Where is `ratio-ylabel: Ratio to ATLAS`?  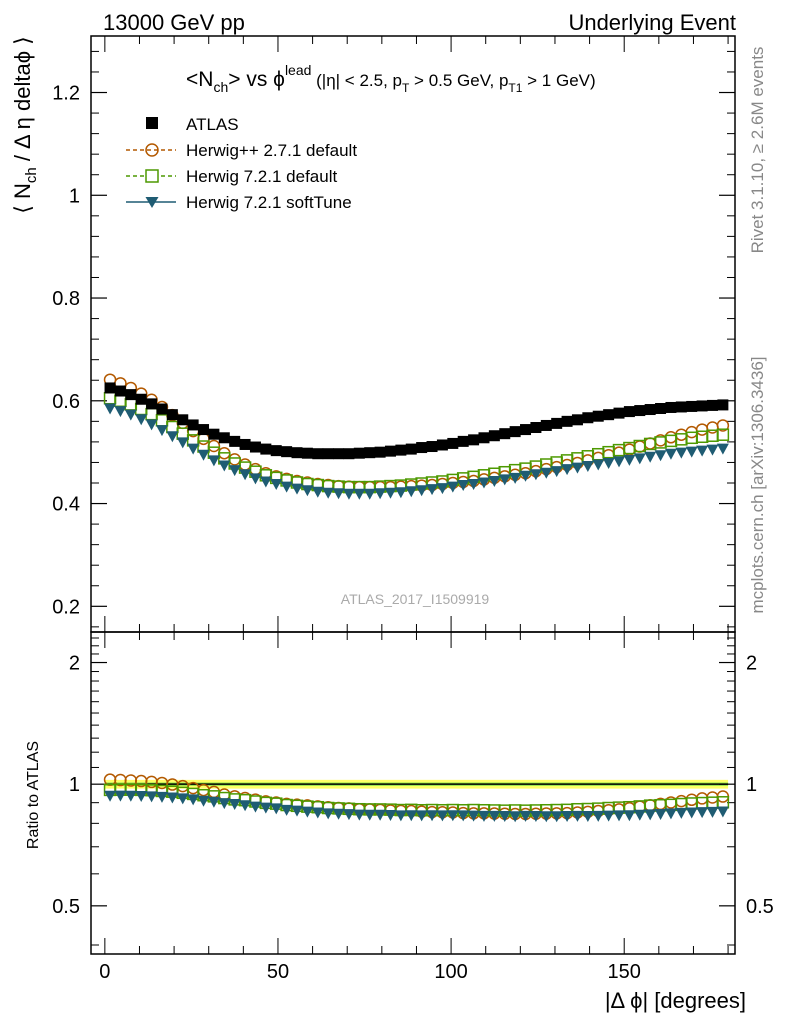 ratio-ylabel: Ratio to ATLAS is located at coordinates (33, 795).